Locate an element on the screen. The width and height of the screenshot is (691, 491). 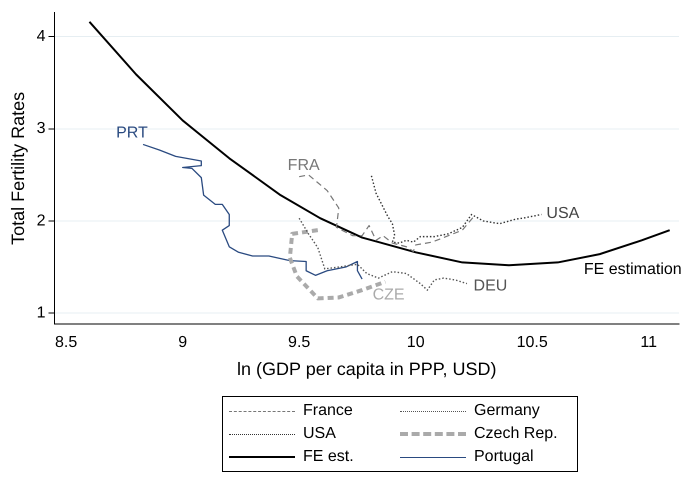
x-tick-label: 10.5 is located at coordinates (532, 343).